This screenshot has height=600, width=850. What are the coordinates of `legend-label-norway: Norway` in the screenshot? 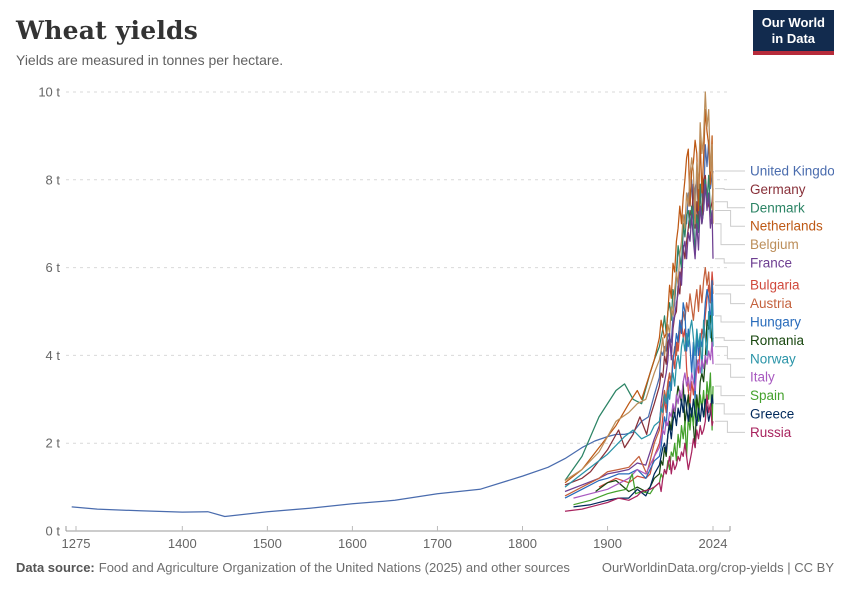 It's located at (773, 358).